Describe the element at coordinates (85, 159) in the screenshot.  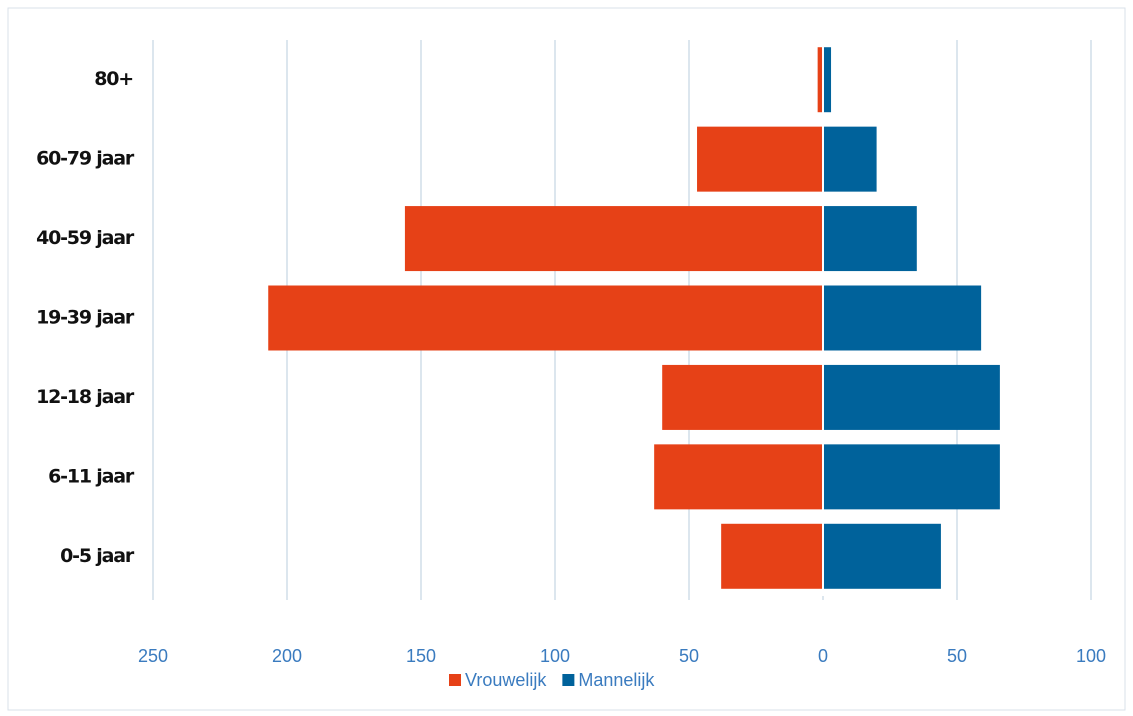
I see `y-tick-label: 60-79 jaar` at that location.